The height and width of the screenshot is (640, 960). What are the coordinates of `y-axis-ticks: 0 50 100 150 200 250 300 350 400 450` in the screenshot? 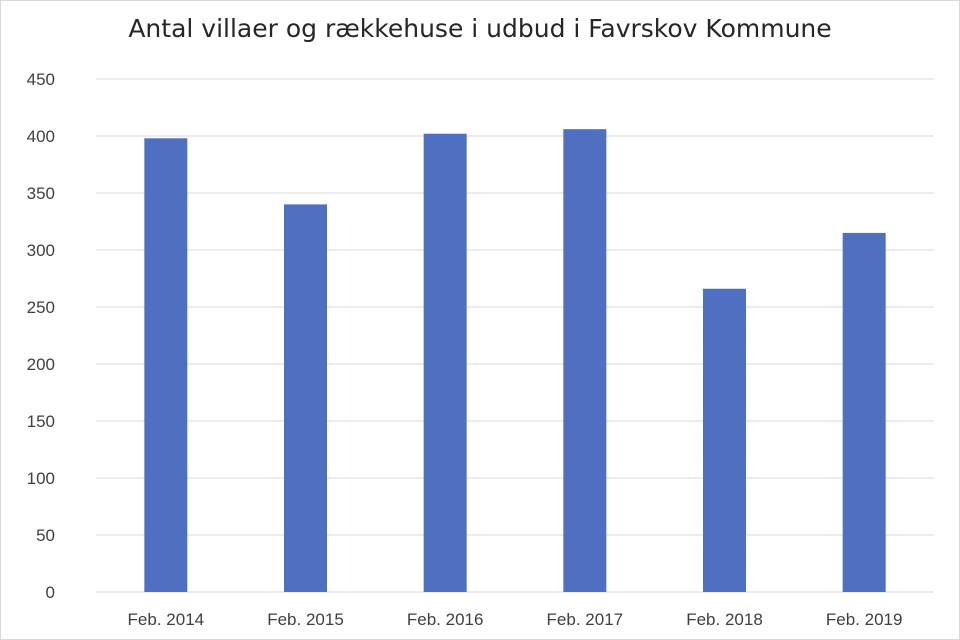 It's located at (41, 336).